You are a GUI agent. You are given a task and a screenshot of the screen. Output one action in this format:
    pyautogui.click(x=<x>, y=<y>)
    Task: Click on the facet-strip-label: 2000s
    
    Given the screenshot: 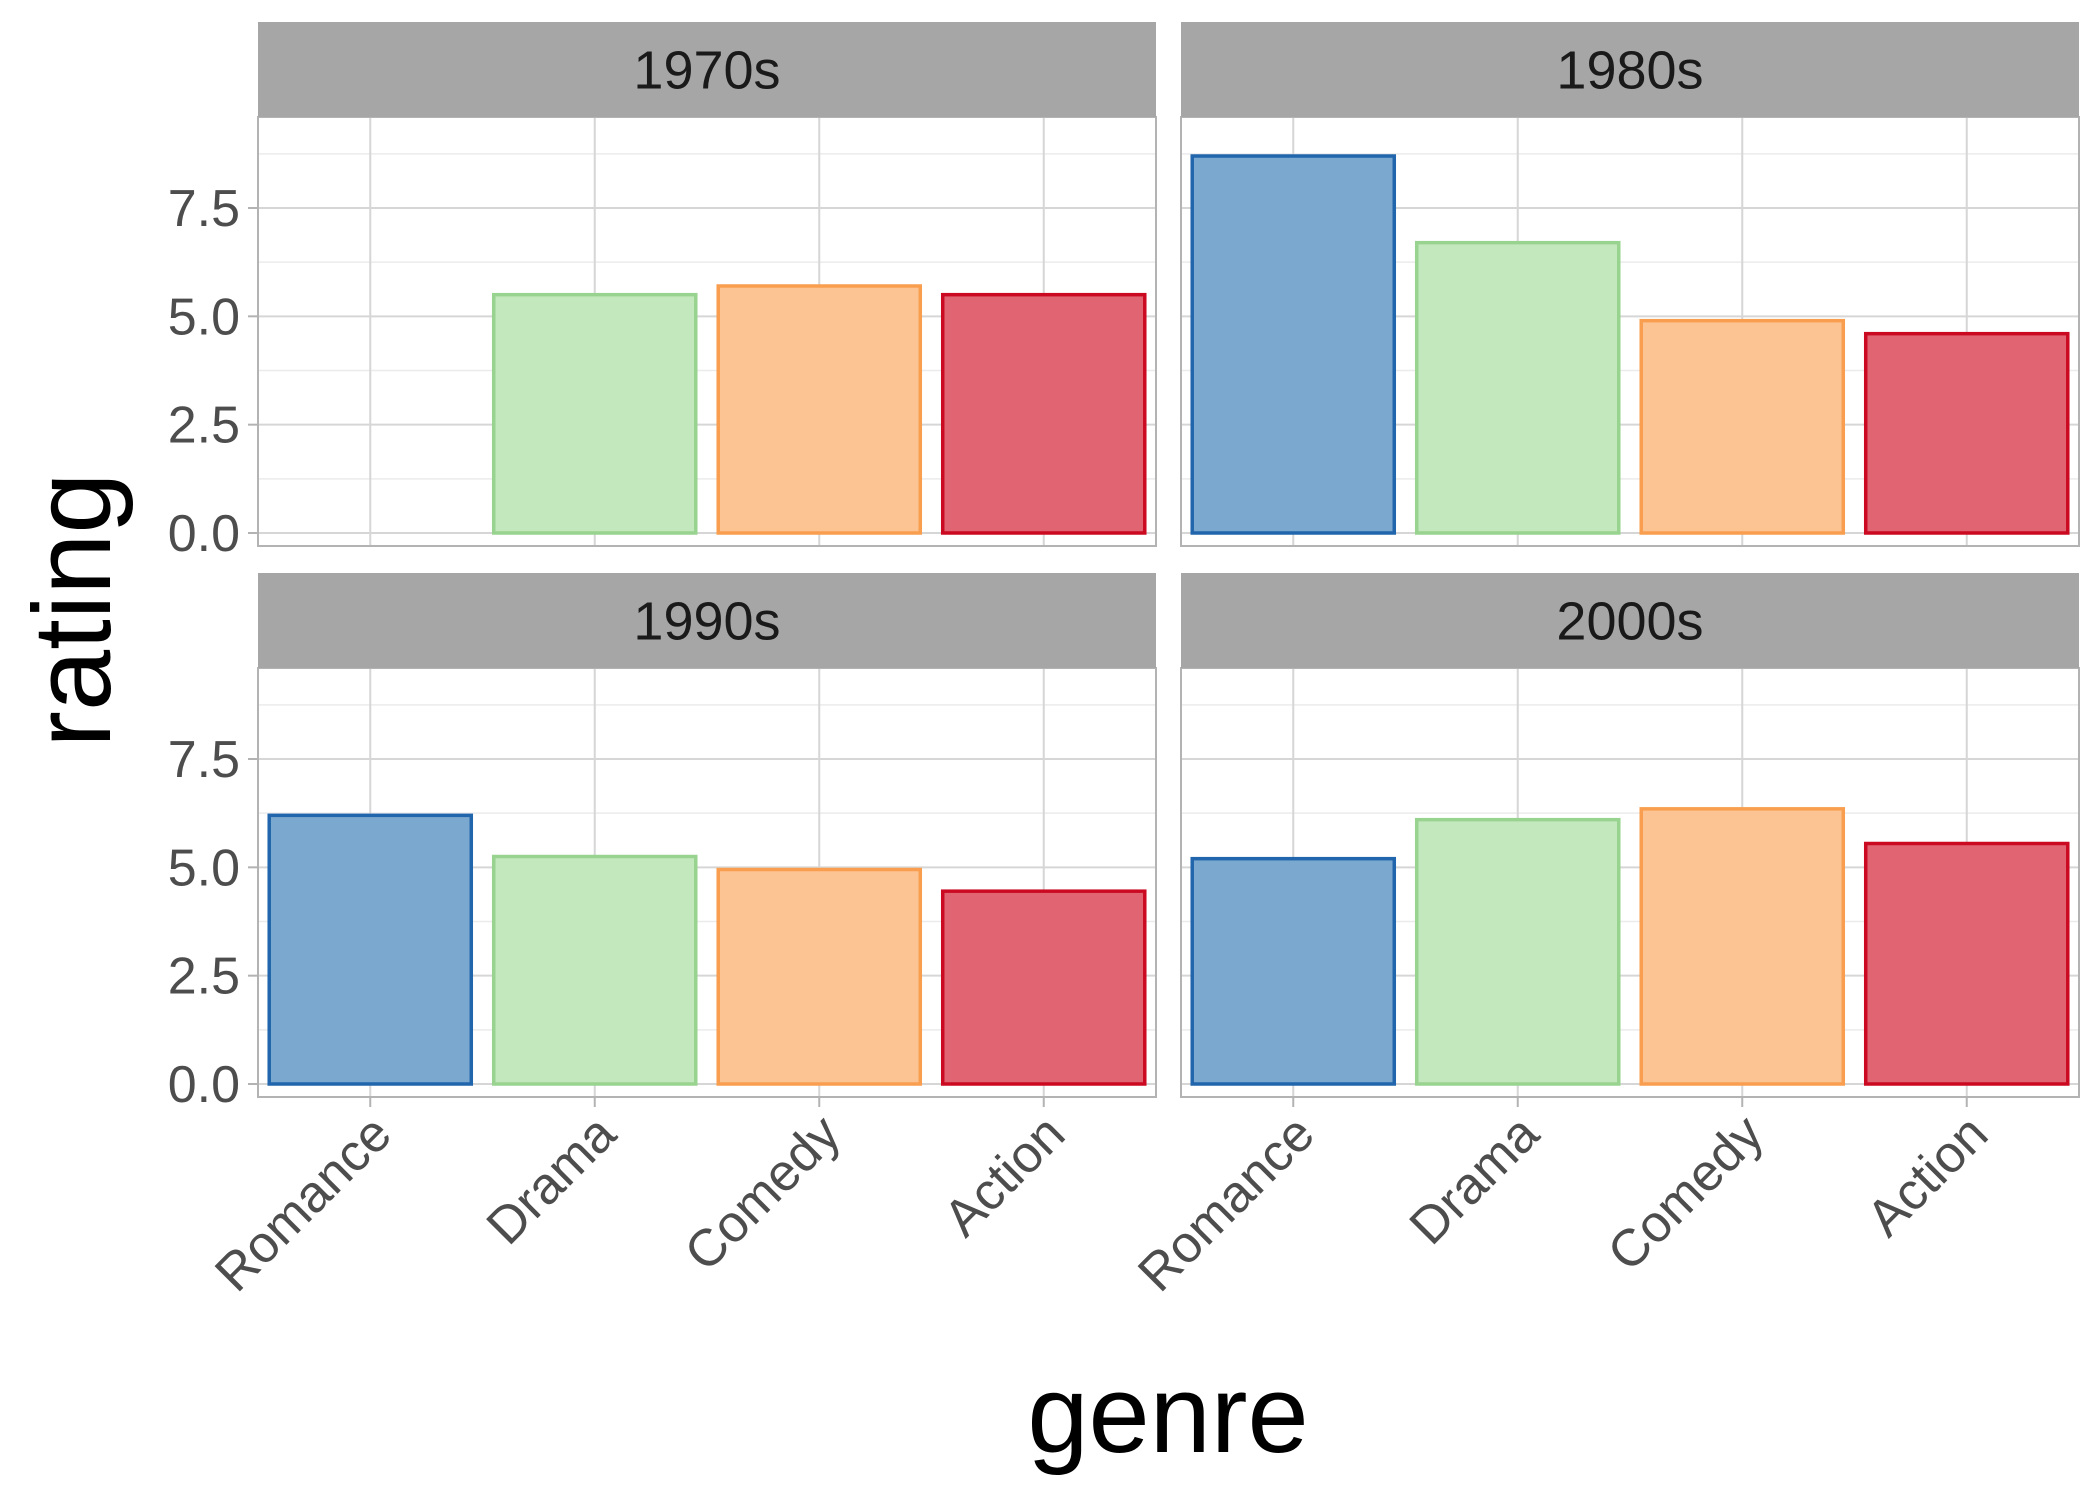 What is the action you would take?
    pyautogui.click(x=1629, y=622)
    